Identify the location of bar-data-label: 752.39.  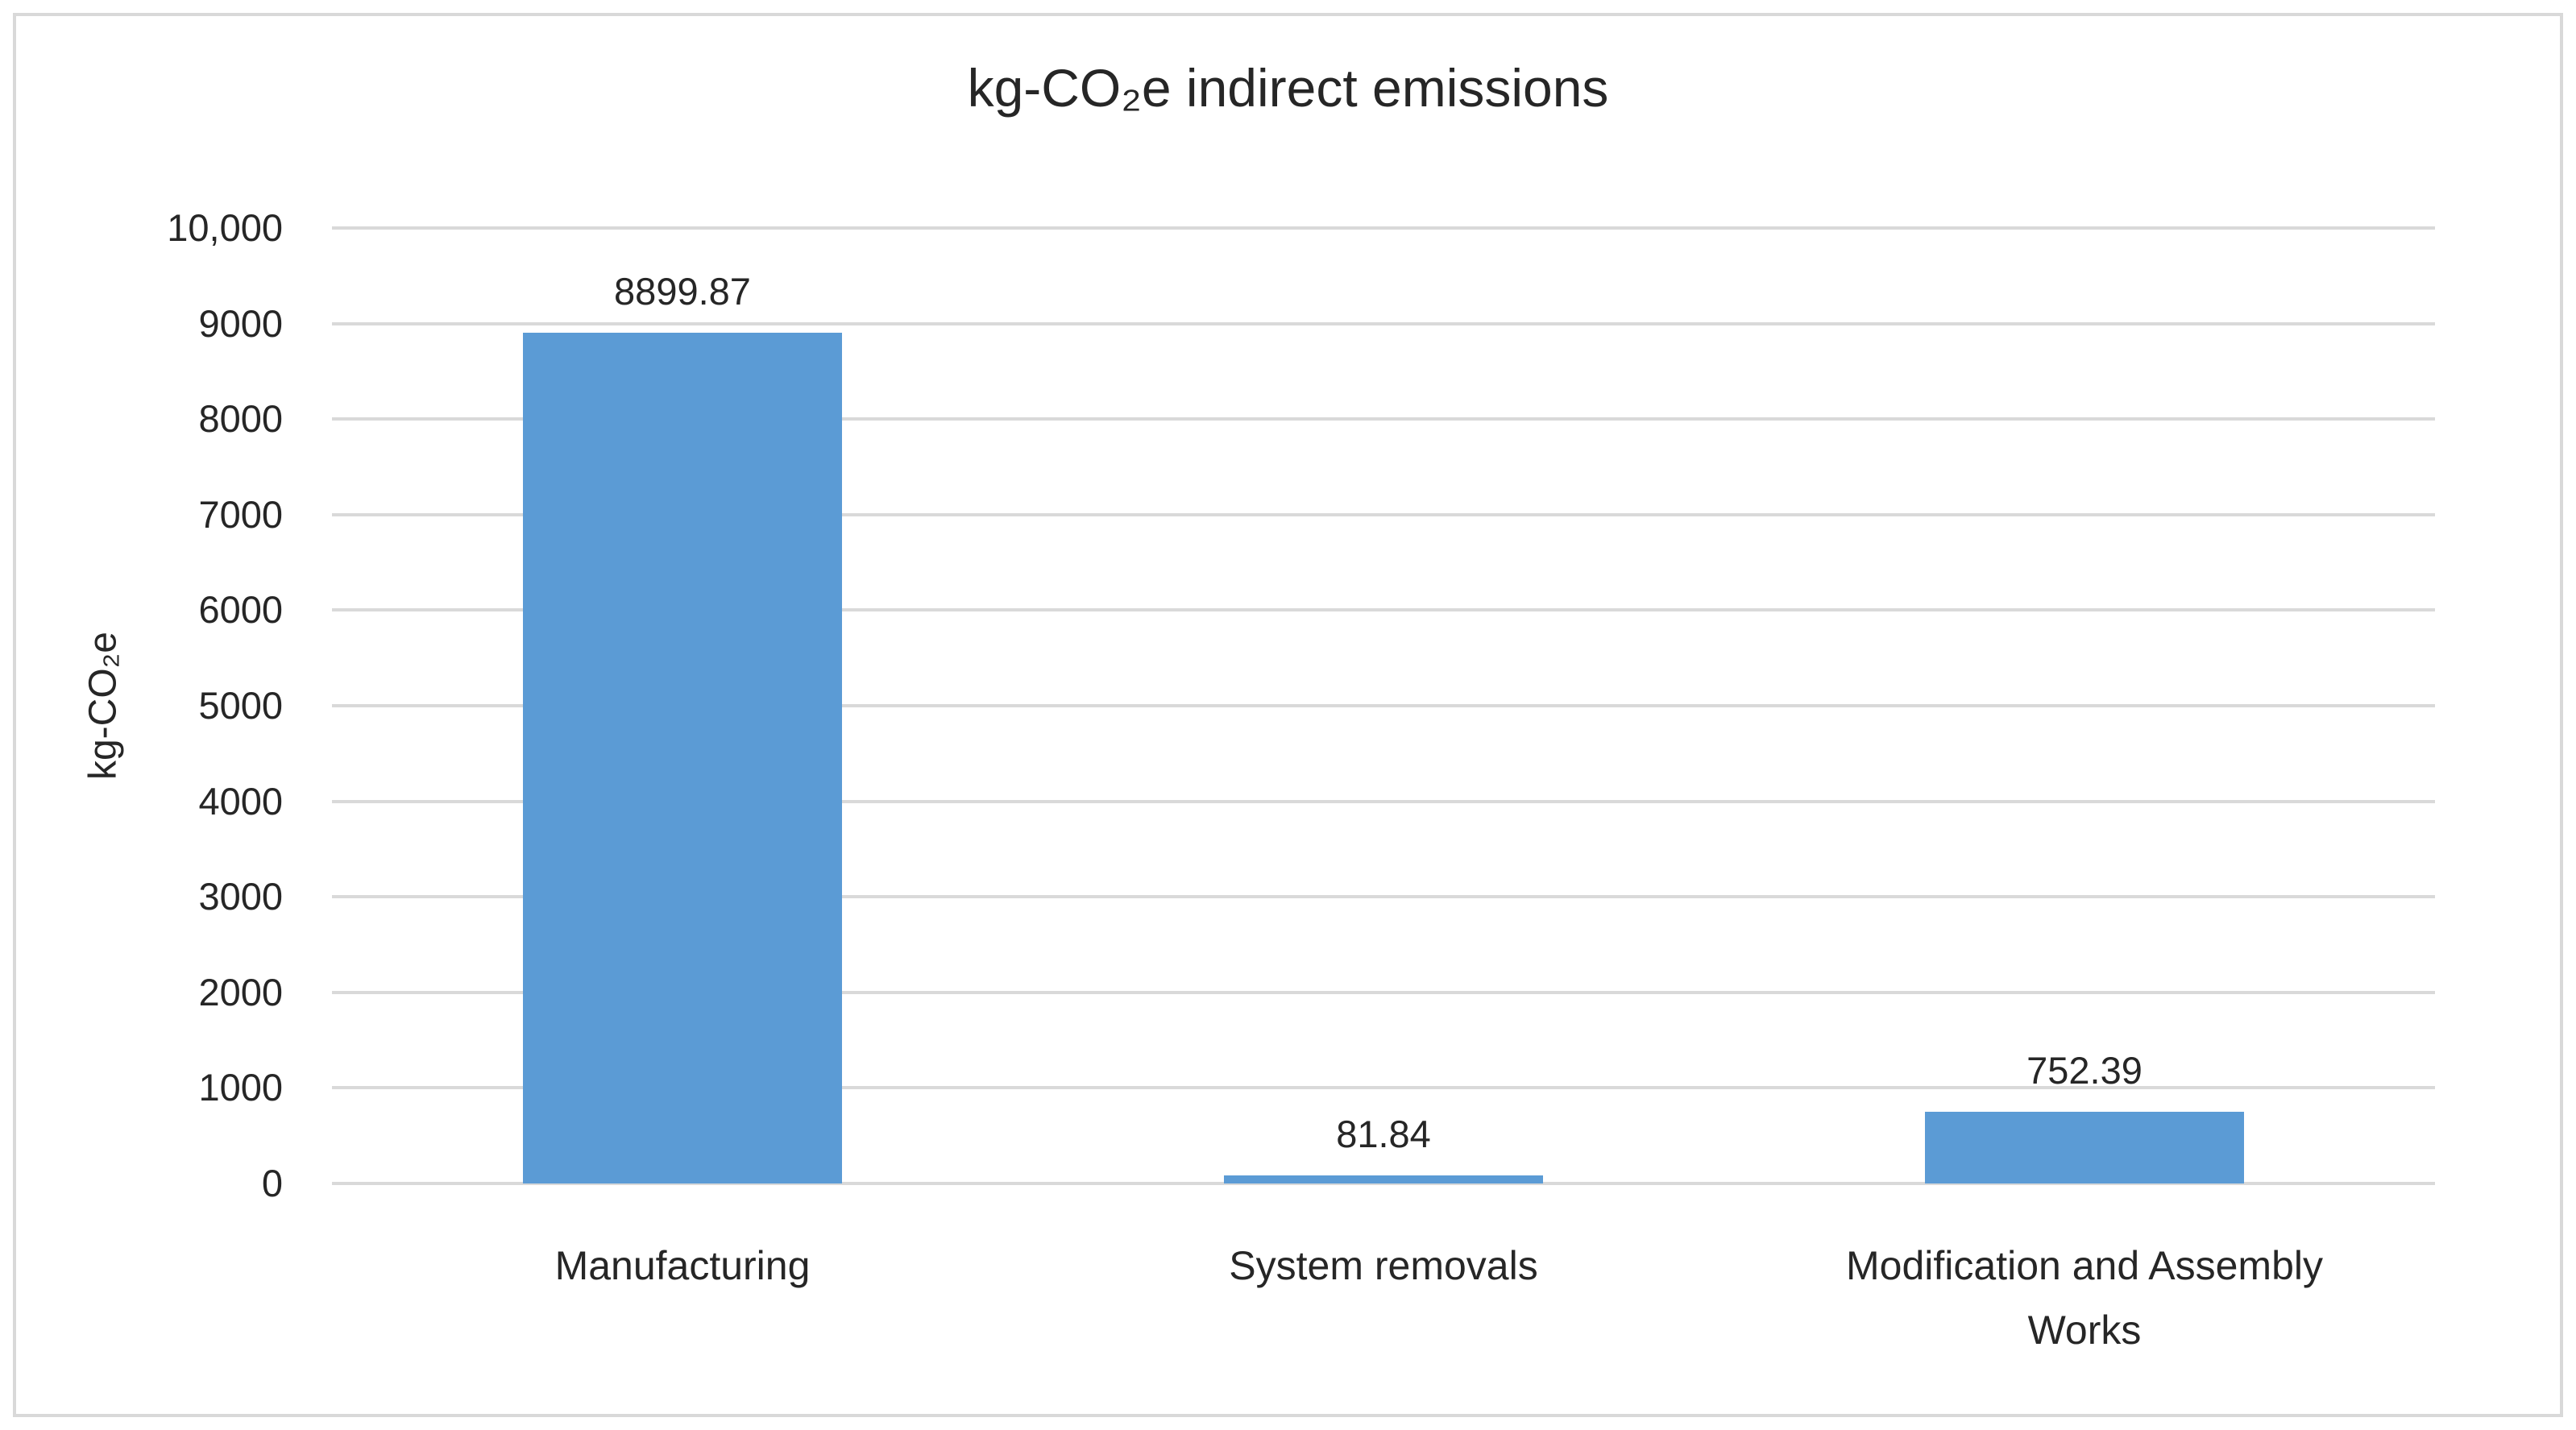
(2084, 1070).